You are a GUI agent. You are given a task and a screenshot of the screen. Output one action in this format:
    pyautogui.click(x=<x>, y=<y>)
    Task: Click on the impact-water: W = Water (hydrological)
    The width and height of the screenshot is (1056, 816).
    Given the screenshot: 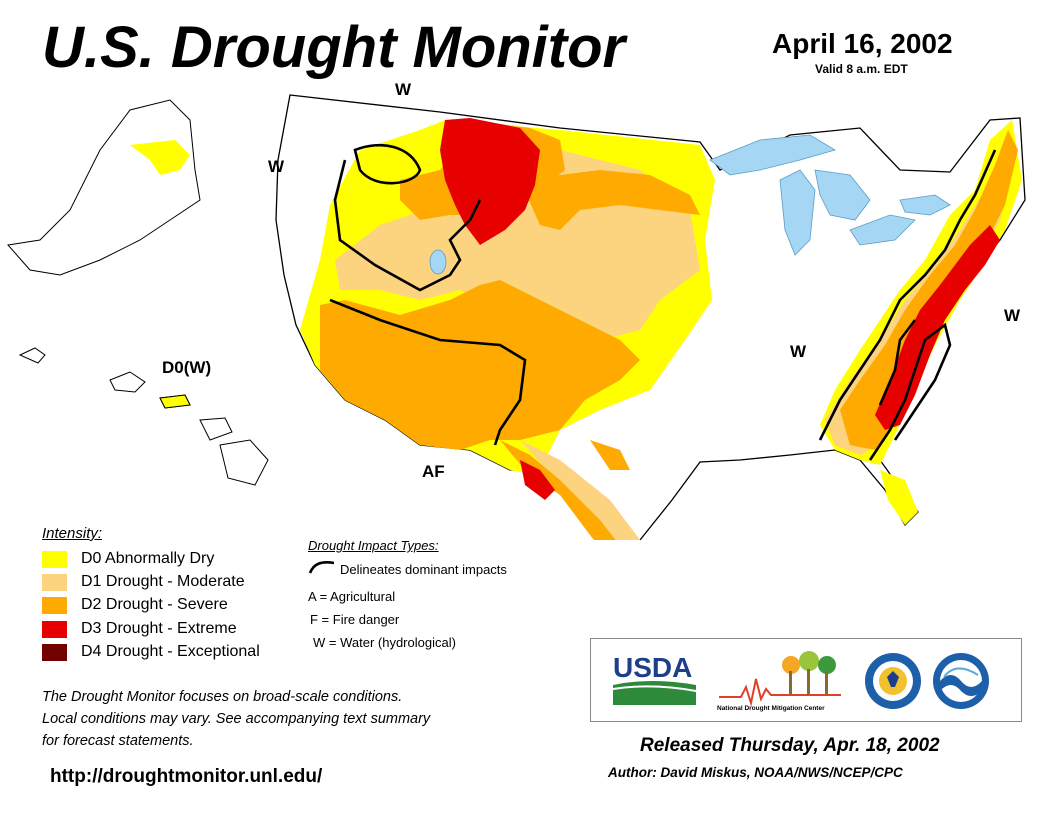 What is the action you would take?
    pyautogui.click(x=384, y=642)
    